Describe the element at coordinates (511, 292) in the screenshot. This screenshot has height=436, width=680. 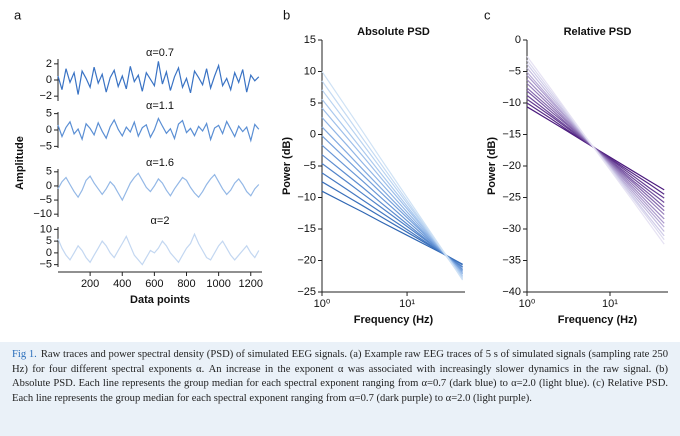
I see `y-tick-label: −40` at that location.